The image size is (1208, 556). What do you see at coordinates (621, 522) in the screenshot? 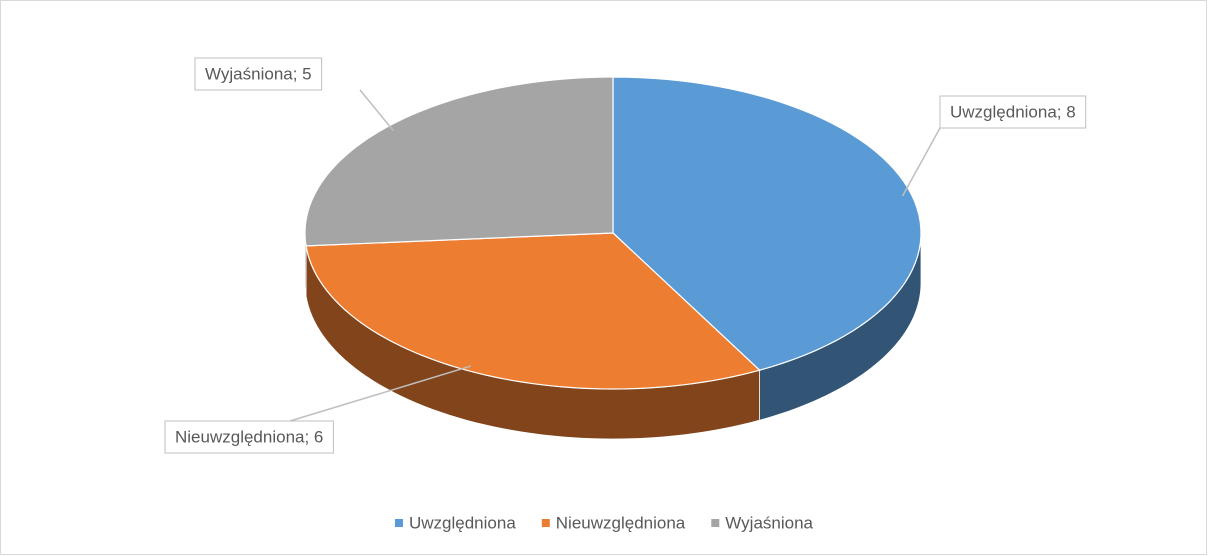
I see `legend-label: Nieuwzględniona` at bounding box center [621, 522].